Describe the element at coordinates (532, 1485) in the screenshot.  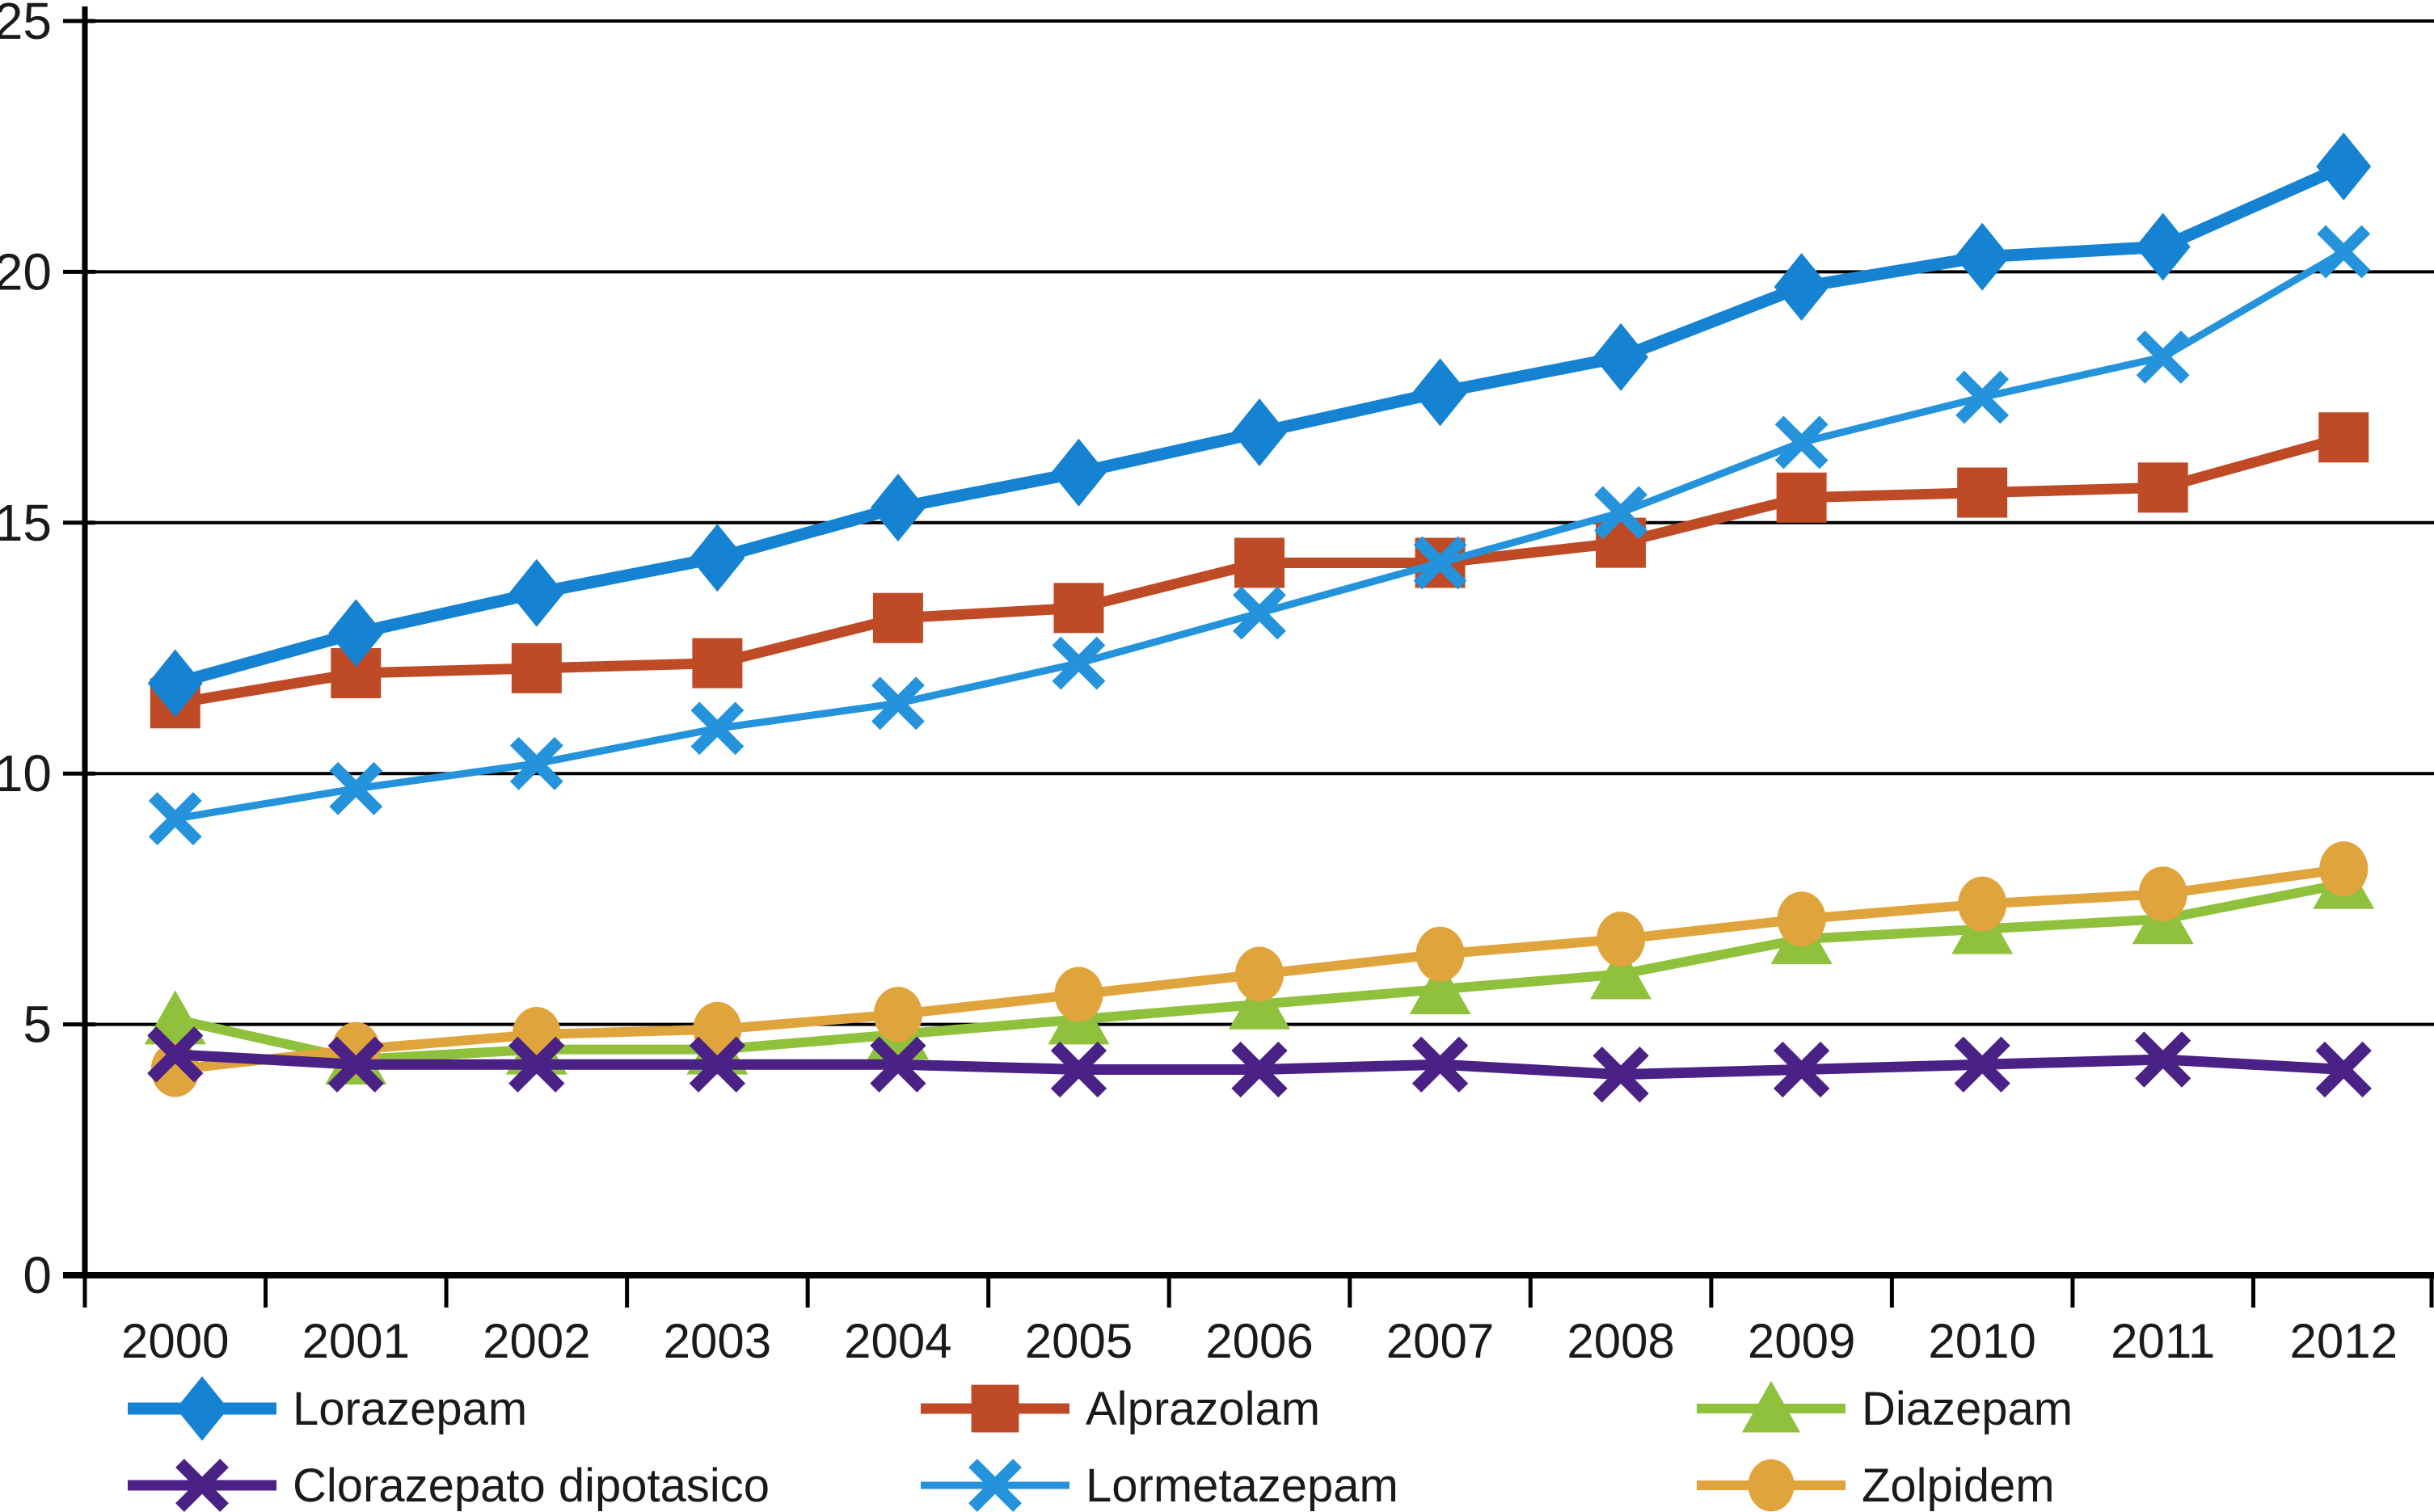
I see `legend-label: Clorazepato dipotasico` at that location.